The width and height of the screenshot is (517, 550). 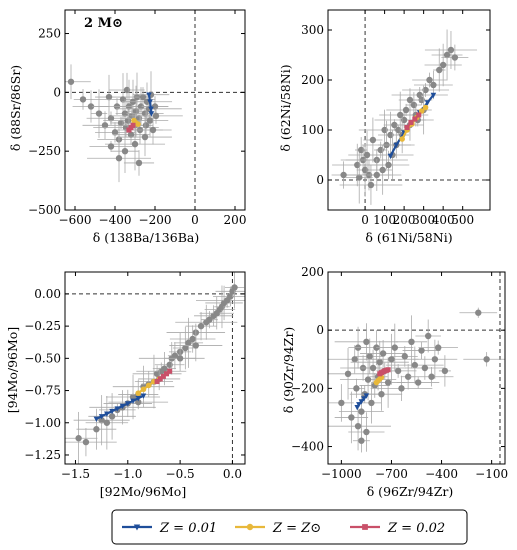 I want to click on y-tick-label: −0.50, so click(x=42, y=358).